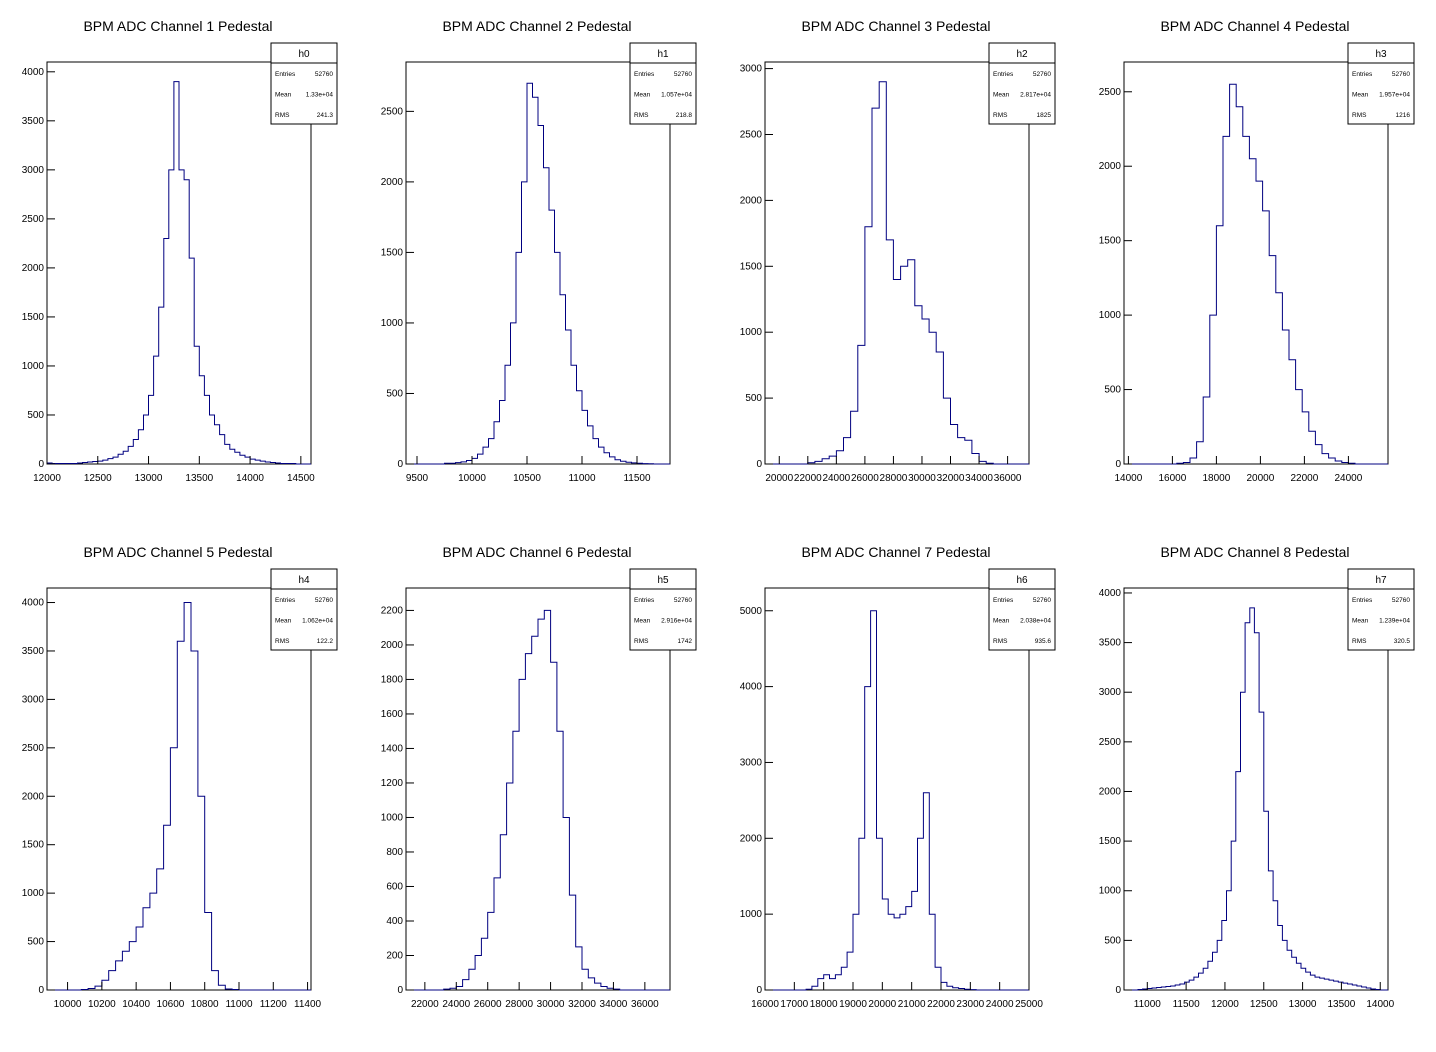  What do you see at coordinates (33, 651) in the screenshot?
I see `y-tick-label: 3500` at bounding box center [33, 651].